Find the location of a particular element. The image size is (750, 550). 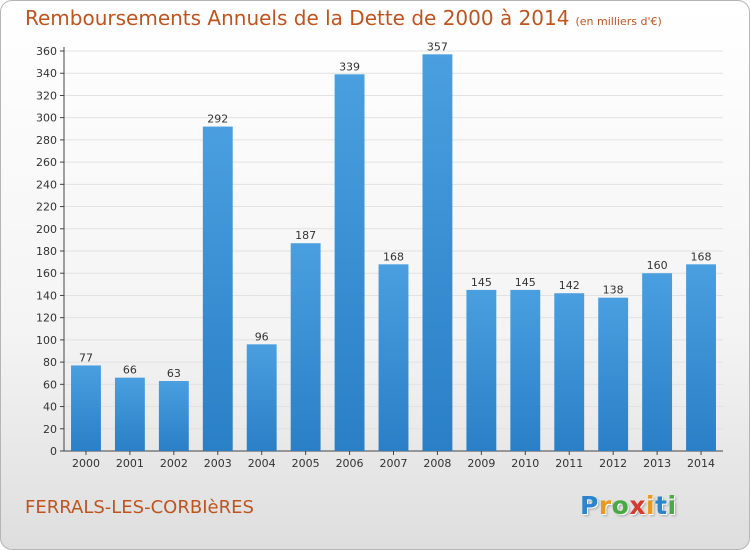

y-tick-label: 120 is located at coordinates (46, 318).